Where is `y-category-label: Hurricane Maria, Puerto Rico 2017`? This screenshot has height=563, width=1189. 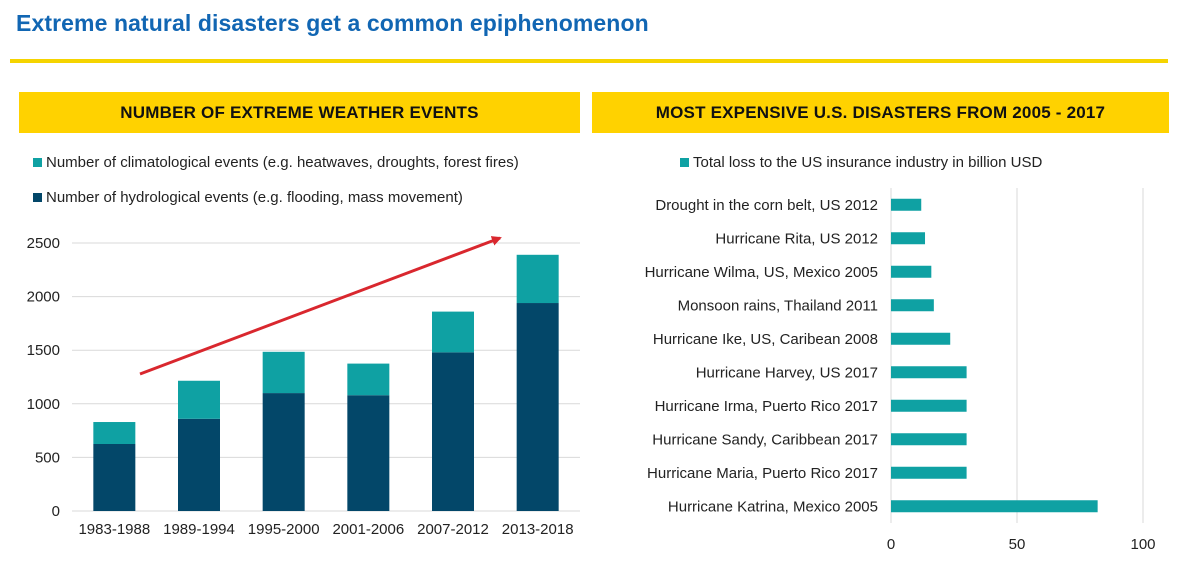 y-category-label: Hurricane Maria, Puerto Rico 2017 is located at coordinates (762, 473).